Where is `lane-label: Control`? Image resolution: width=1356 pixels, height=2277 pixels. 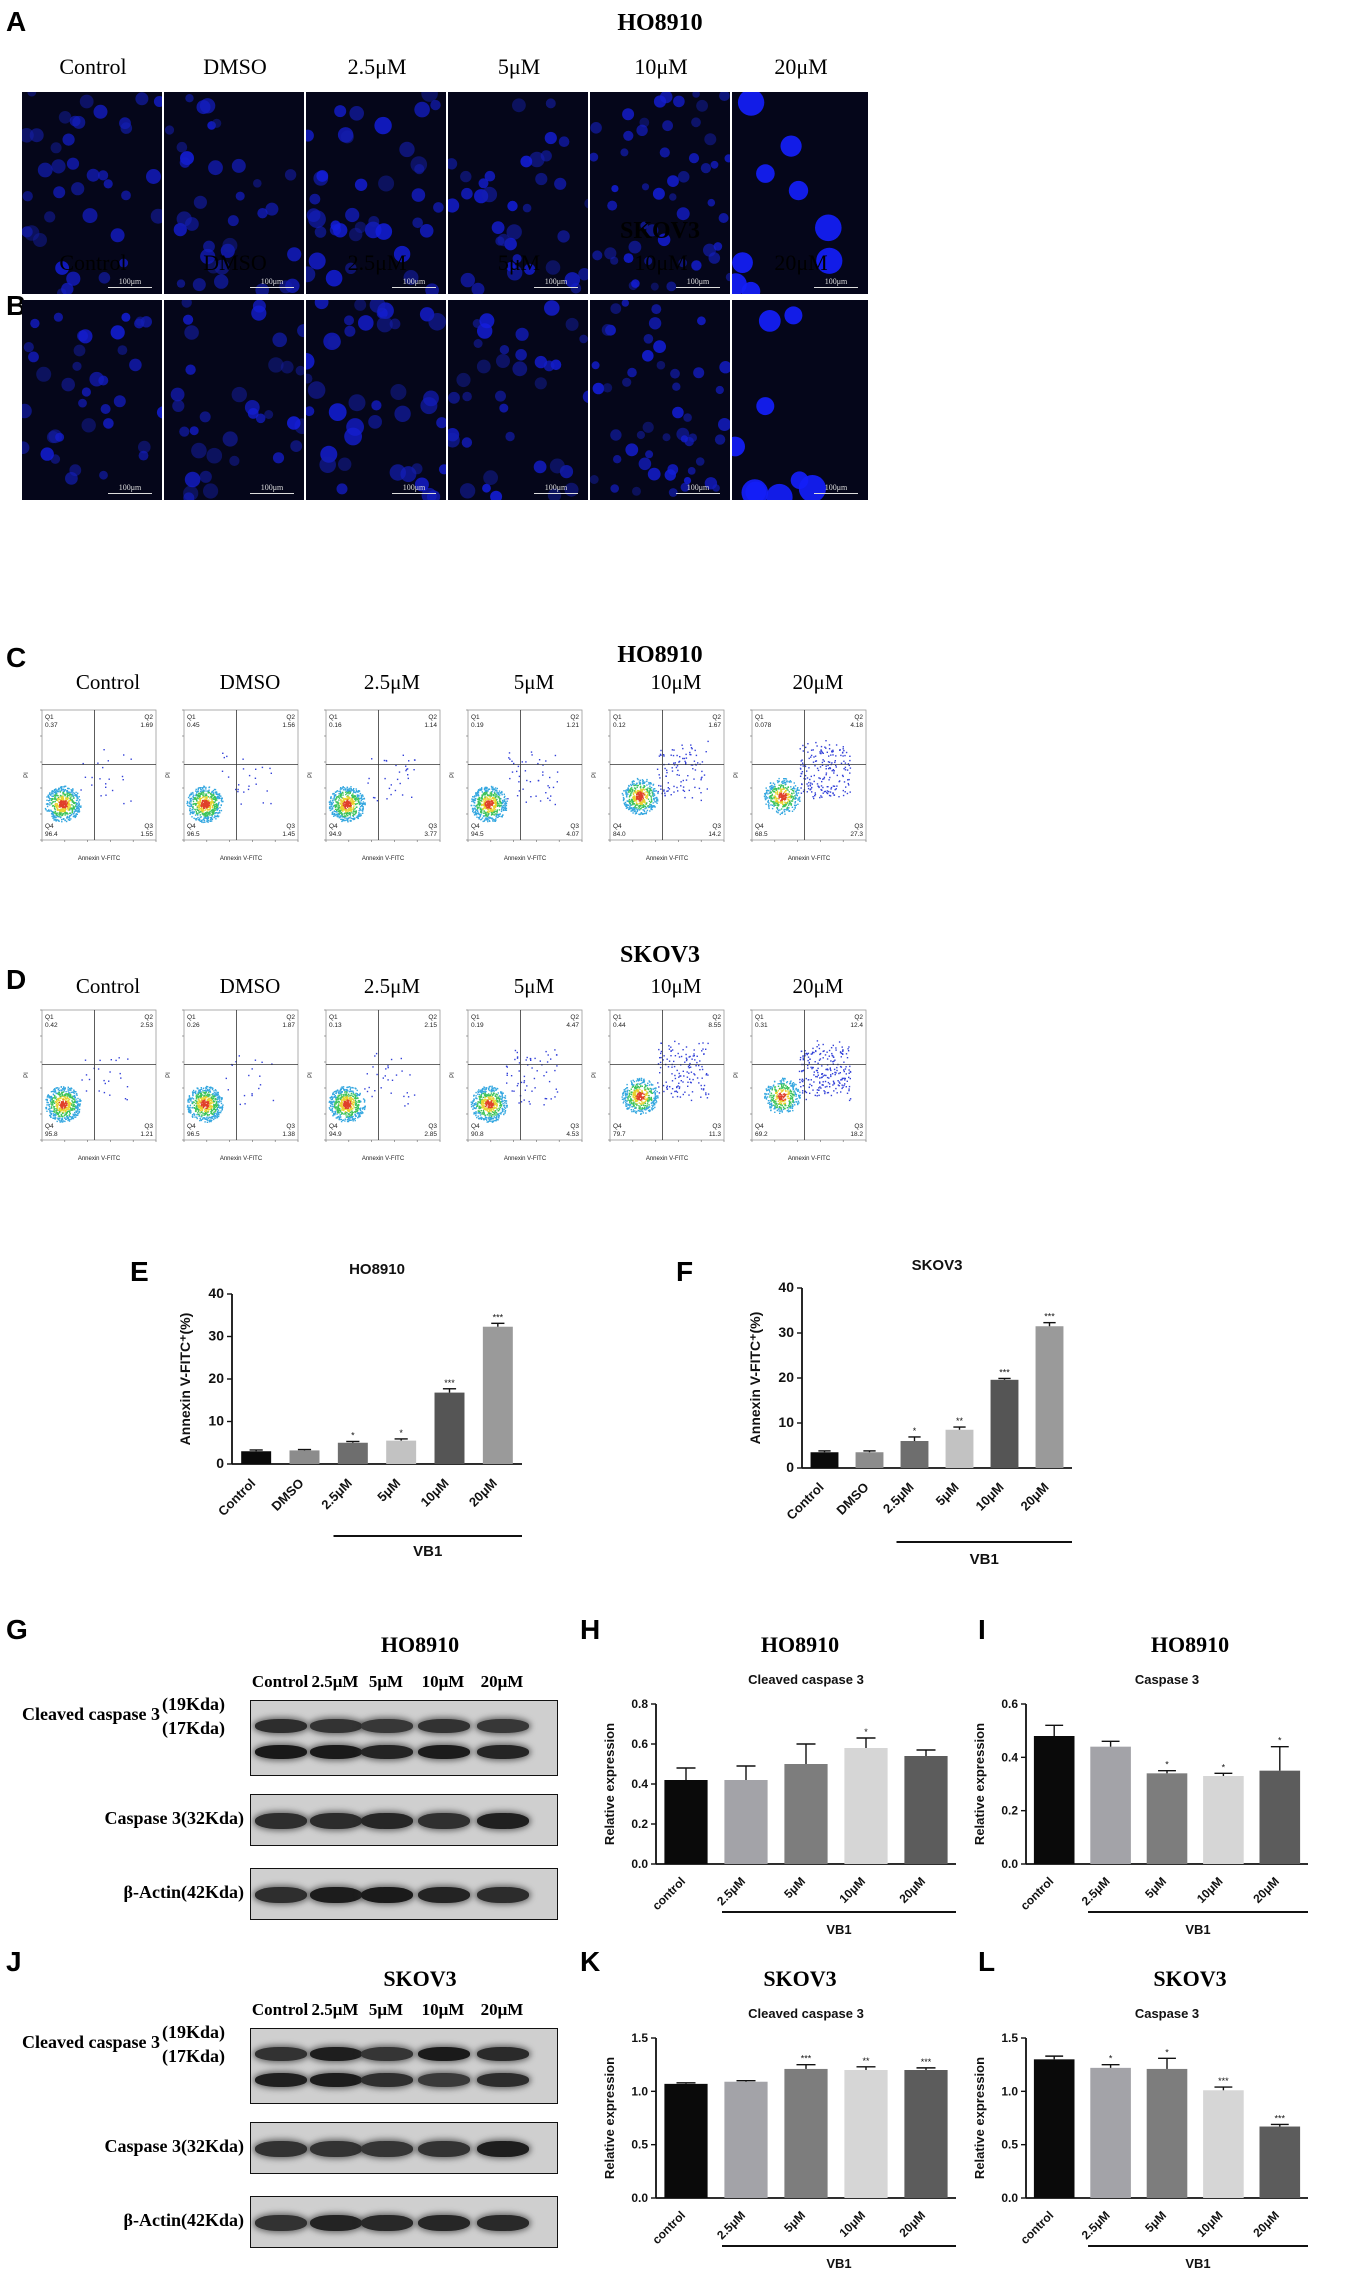
lane-label: Control is located at coordinates (280, 1681).